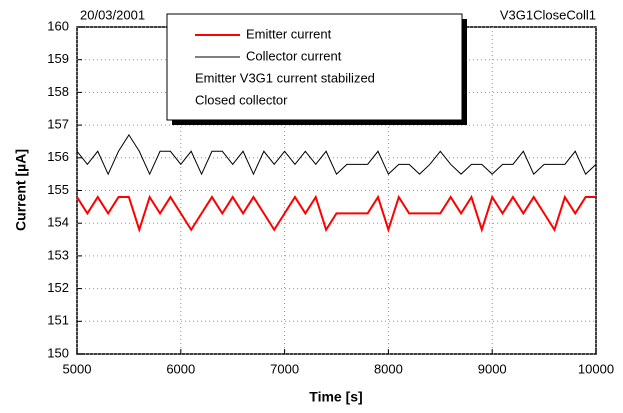 Image resolution: width=623 pixels, height=413 pixels. What do you see at coordinates (294, 55) in the screenshot?
I see `legend-label: Collector current` at bounding box center [294, 55].